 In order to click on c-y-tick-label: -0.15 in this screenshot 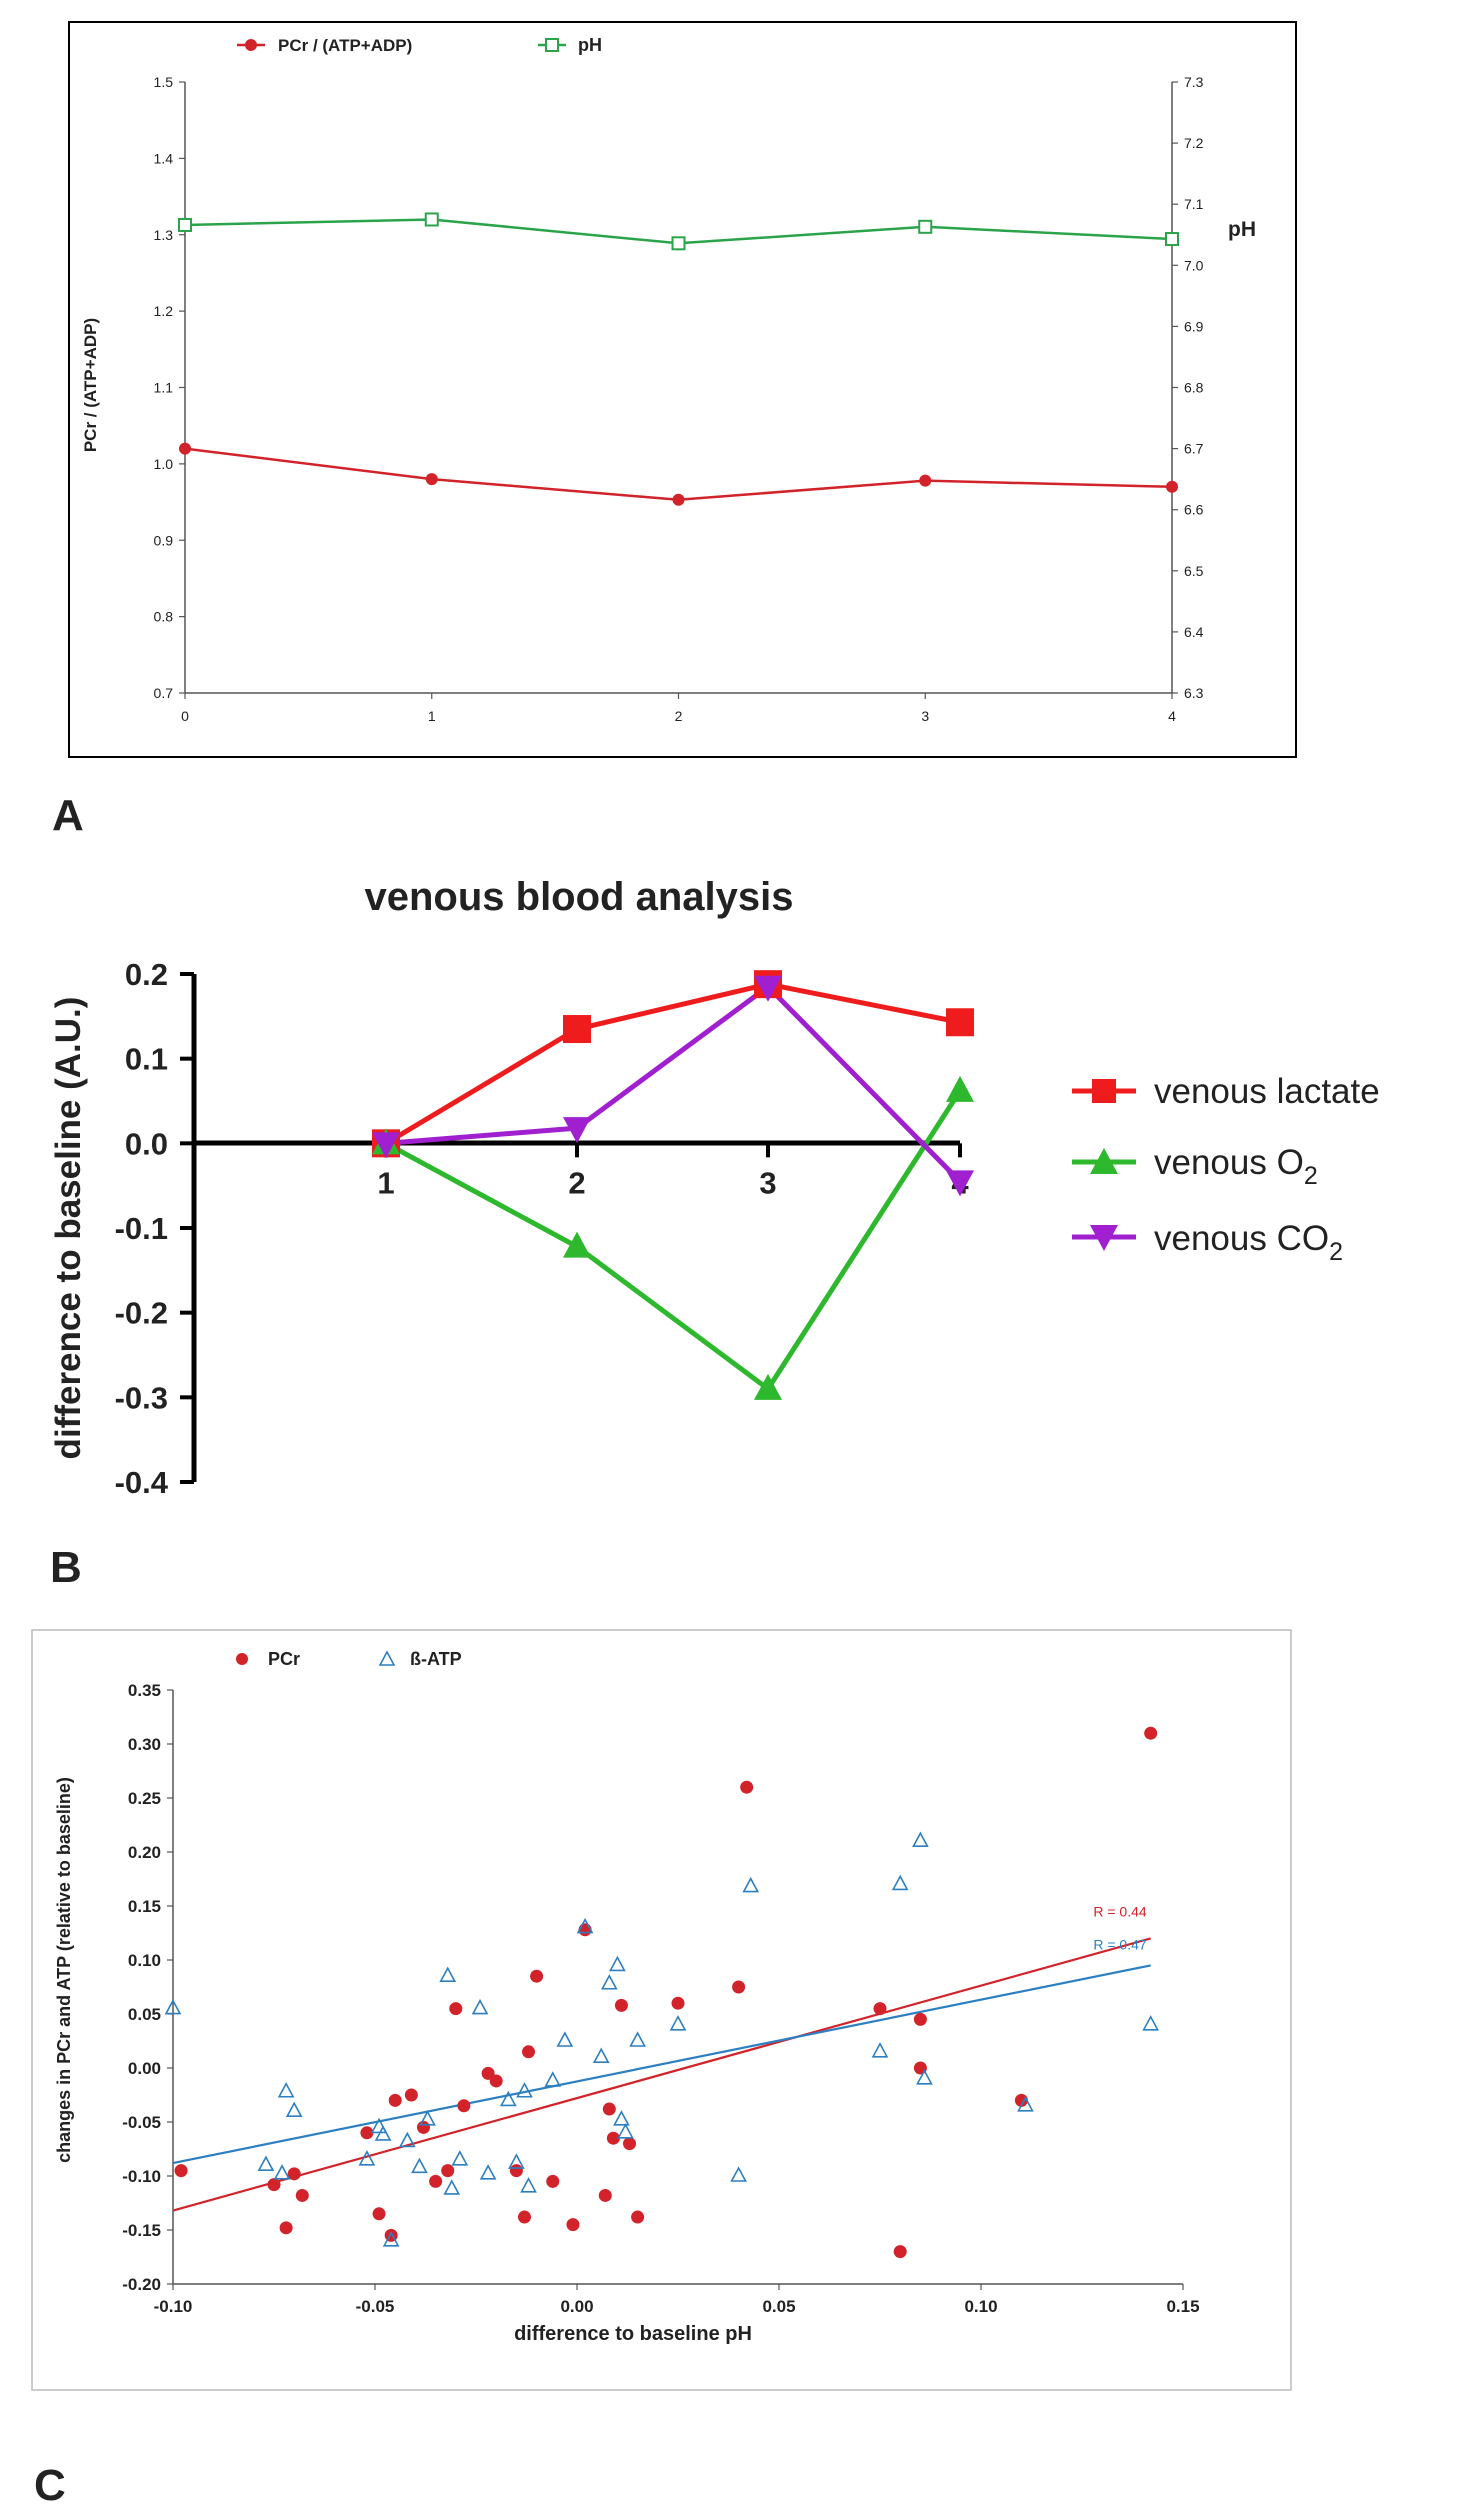, I will do `click(141, 2230)`.